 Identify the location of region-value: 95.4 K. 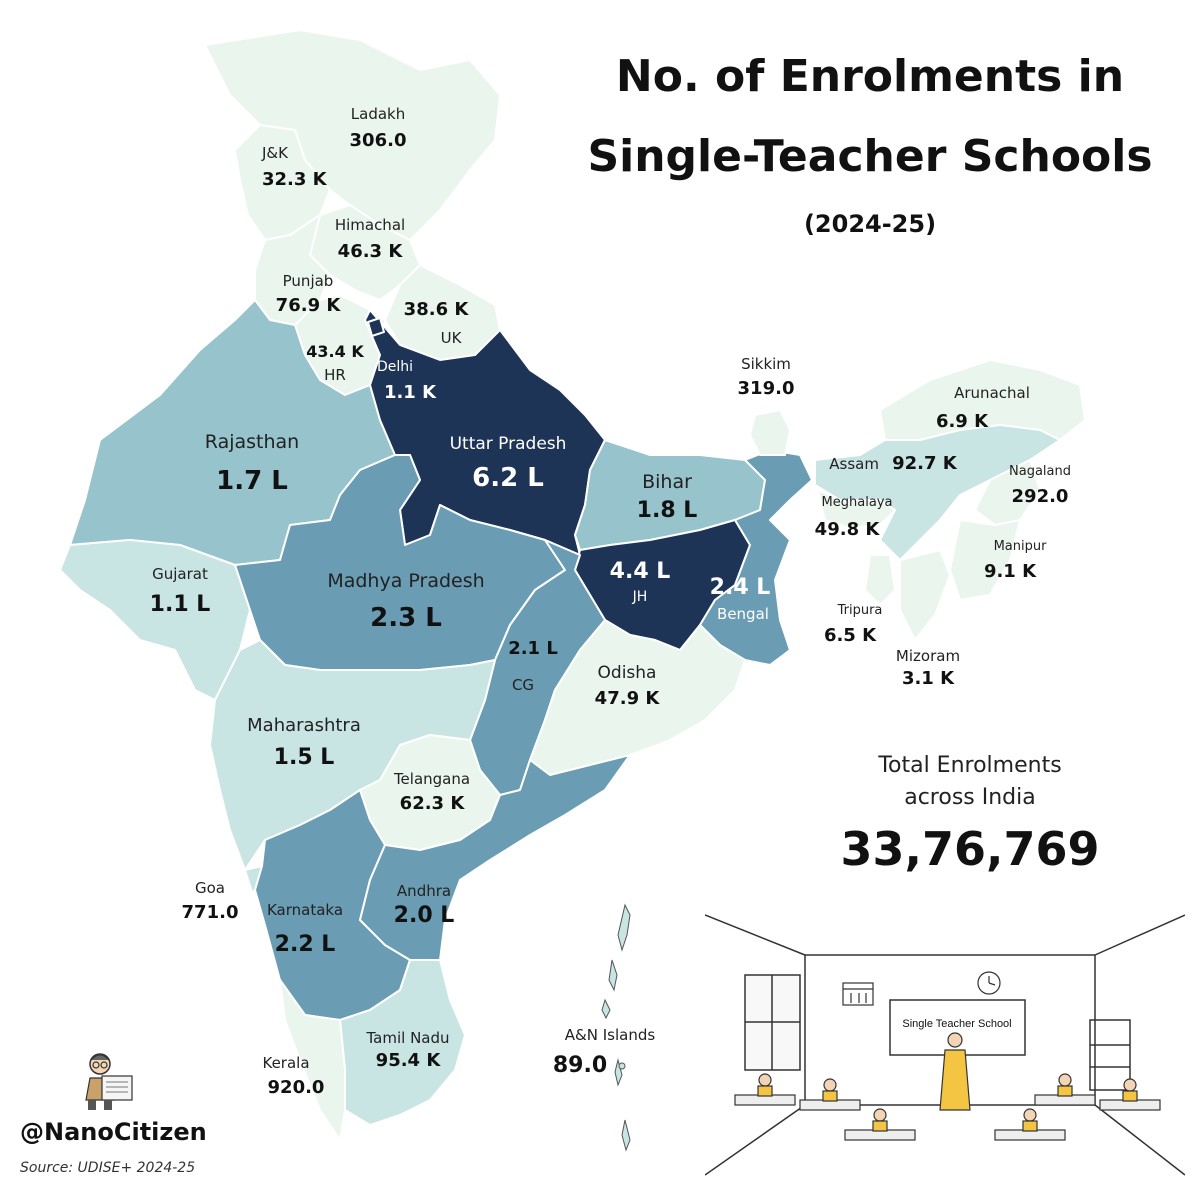
(408, 1060).